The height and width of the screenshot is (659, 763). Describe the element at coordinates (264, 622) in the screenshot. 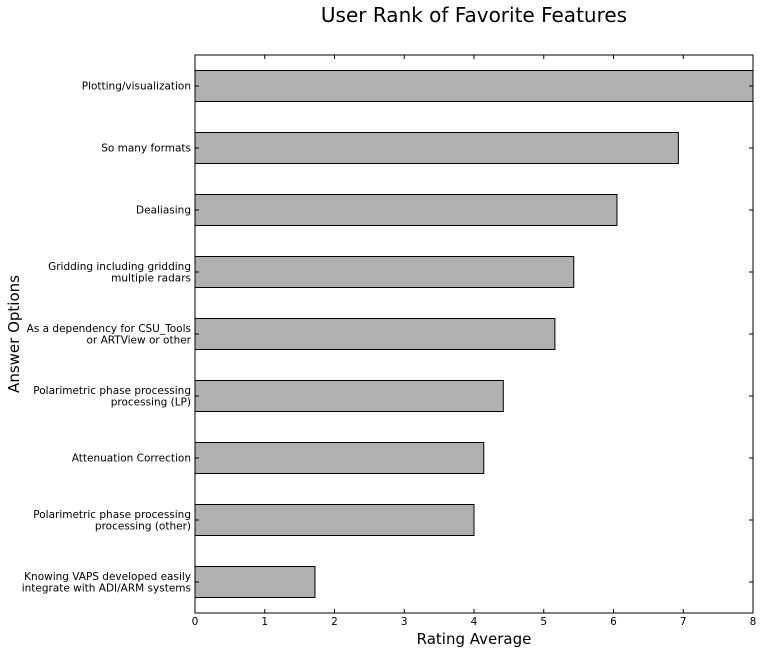

I see `x-tick-label: 1` at that location.